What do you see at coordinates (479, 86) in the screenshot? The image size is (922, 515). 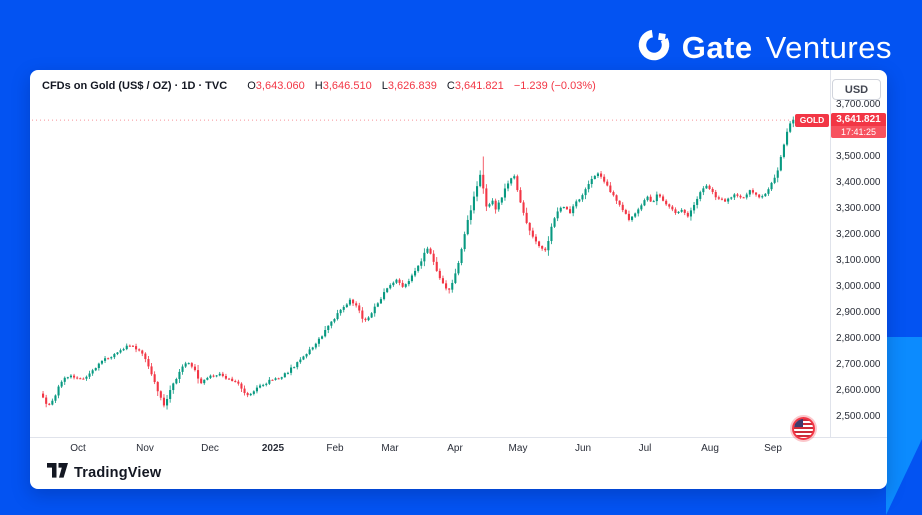 I see `close-value: 3,641.821` at bounding box center [479, 86].